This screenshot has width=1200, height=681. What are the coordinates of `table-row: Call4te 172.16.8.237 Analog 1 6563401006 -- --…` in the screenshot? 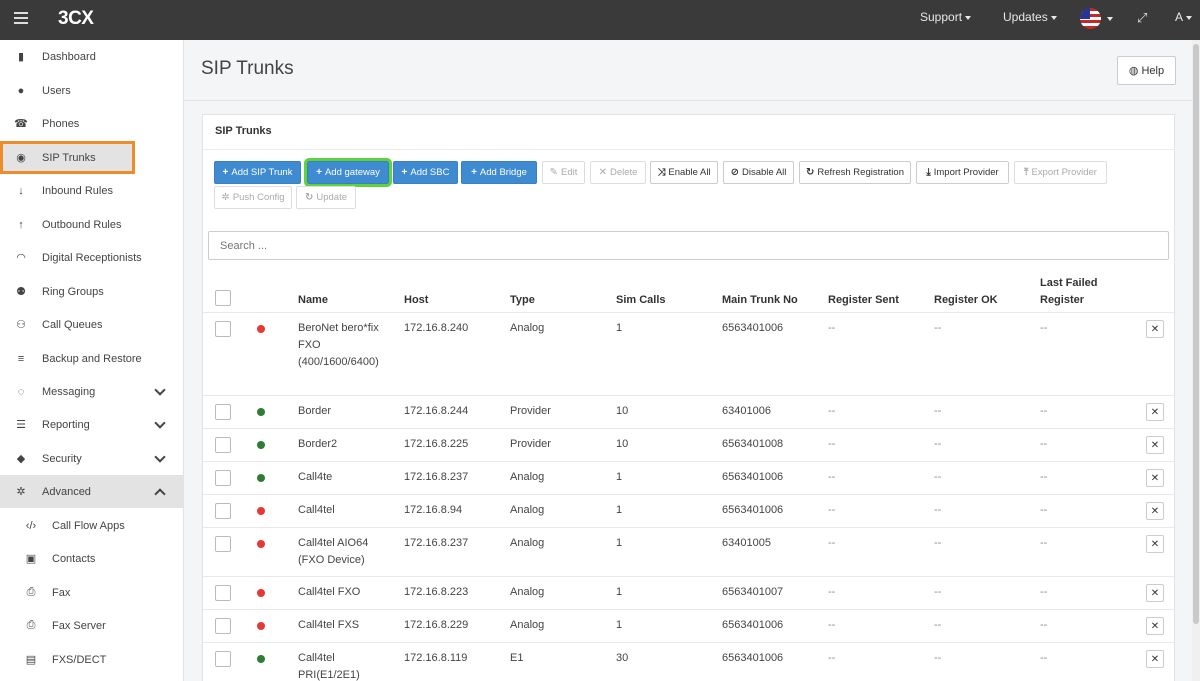 It's located at (688, 477).